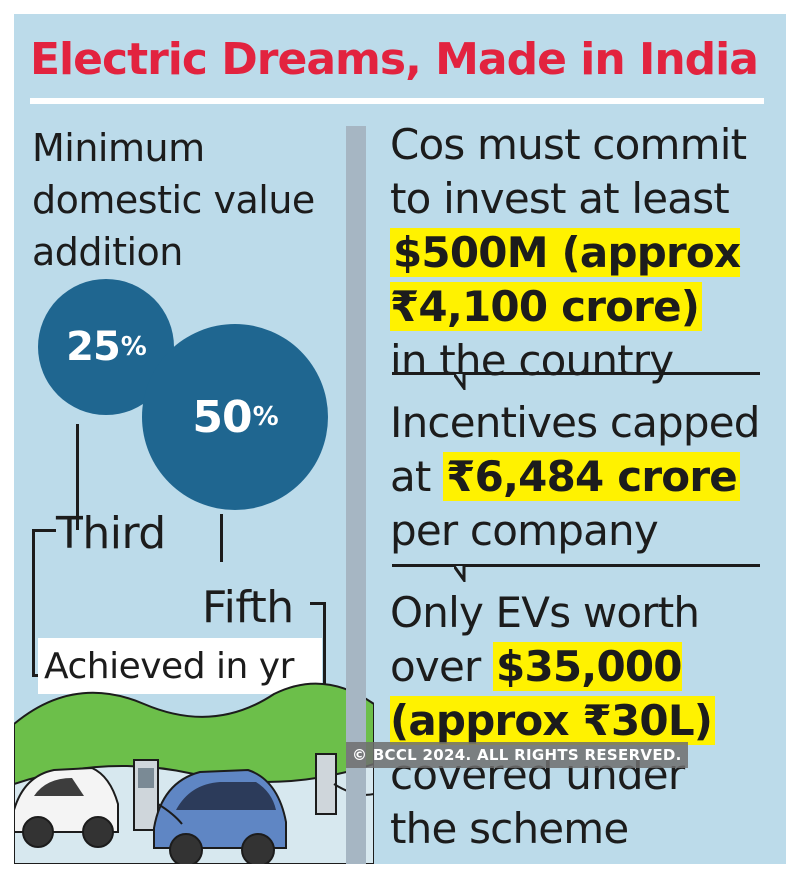  Describe the element at coordinates (545, 639) in the screenshot. I see `eligibility-text: Only EVs worth over` at that location.